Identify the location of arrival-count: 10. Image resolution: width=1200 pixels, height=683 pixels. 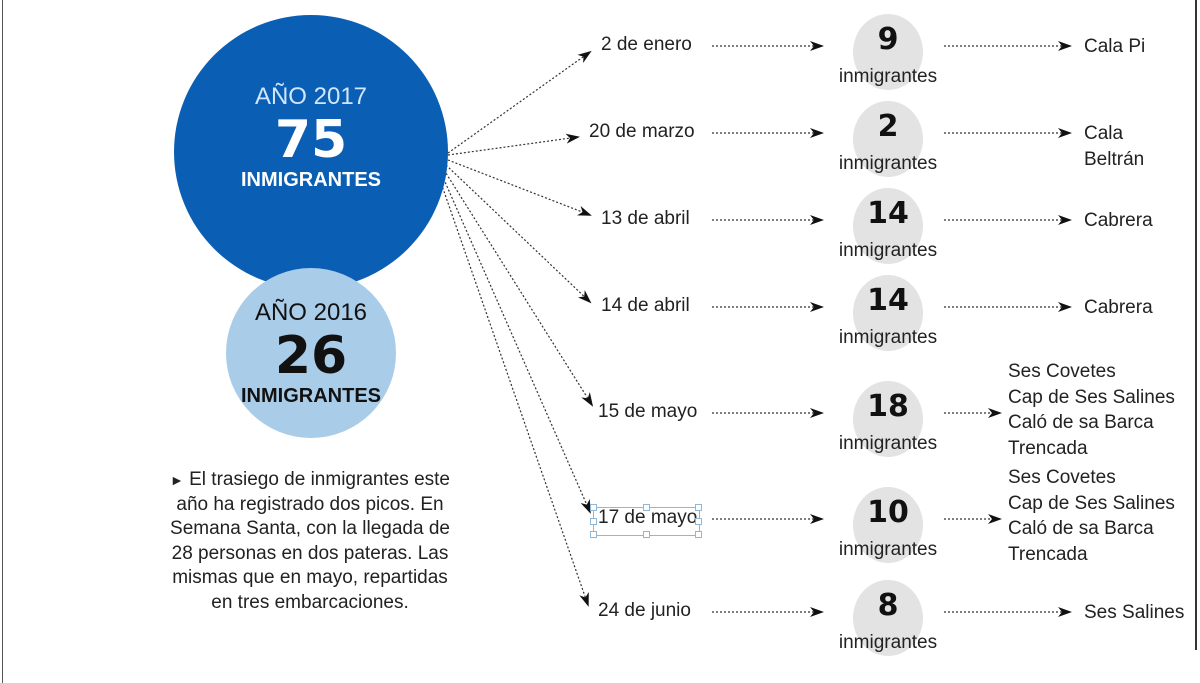
(888, 512).